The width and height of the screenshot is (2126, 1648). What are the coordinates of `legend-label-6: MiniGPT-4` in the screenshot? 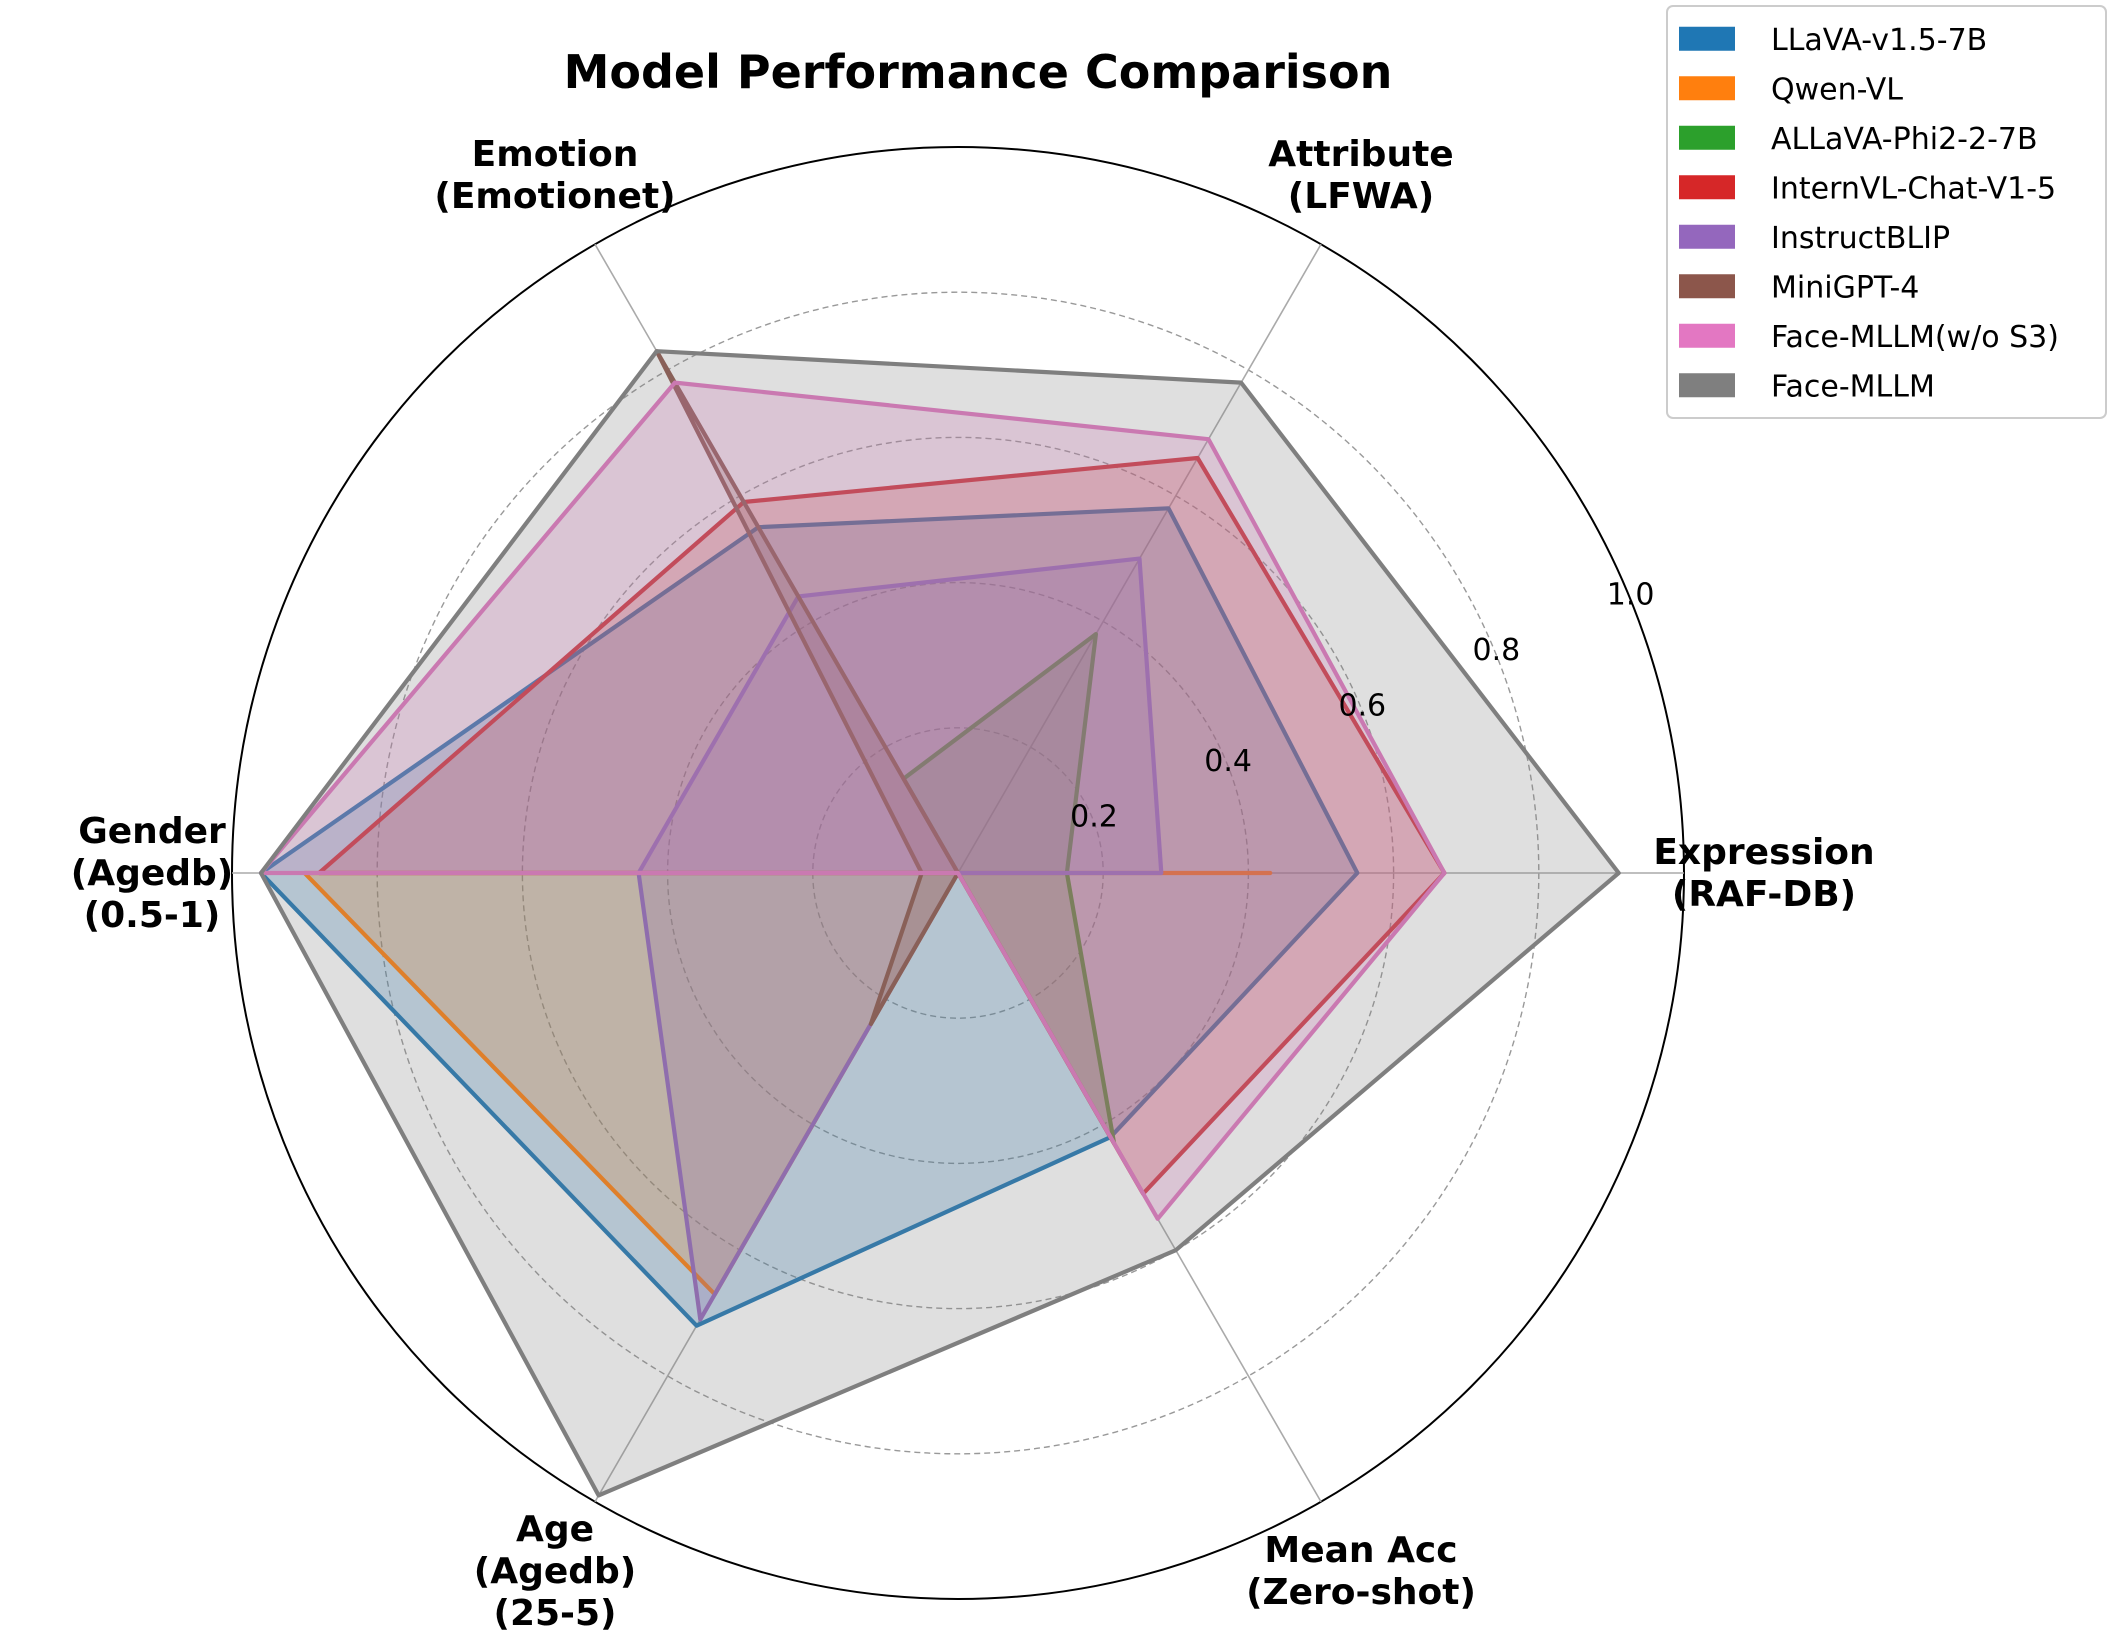 It's located at (1845, 287).